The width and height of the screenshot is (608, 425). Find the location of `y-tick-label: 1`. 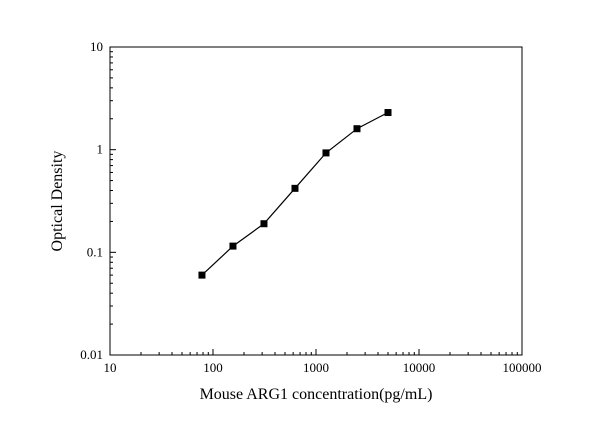

y-tick-label: 1 is located at coordinates (100, 149).